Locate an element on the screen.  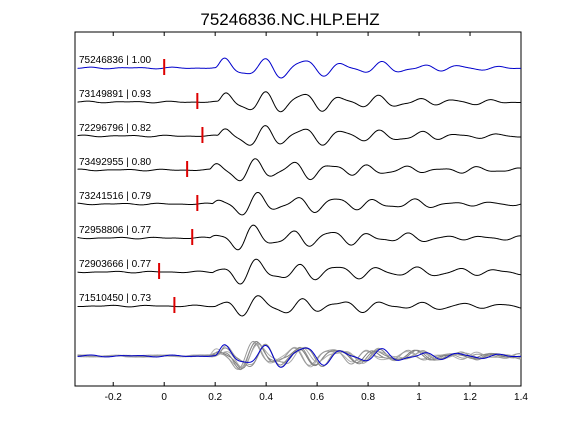
x-tick-label: 0.4 is located at coordinates (266, 397).